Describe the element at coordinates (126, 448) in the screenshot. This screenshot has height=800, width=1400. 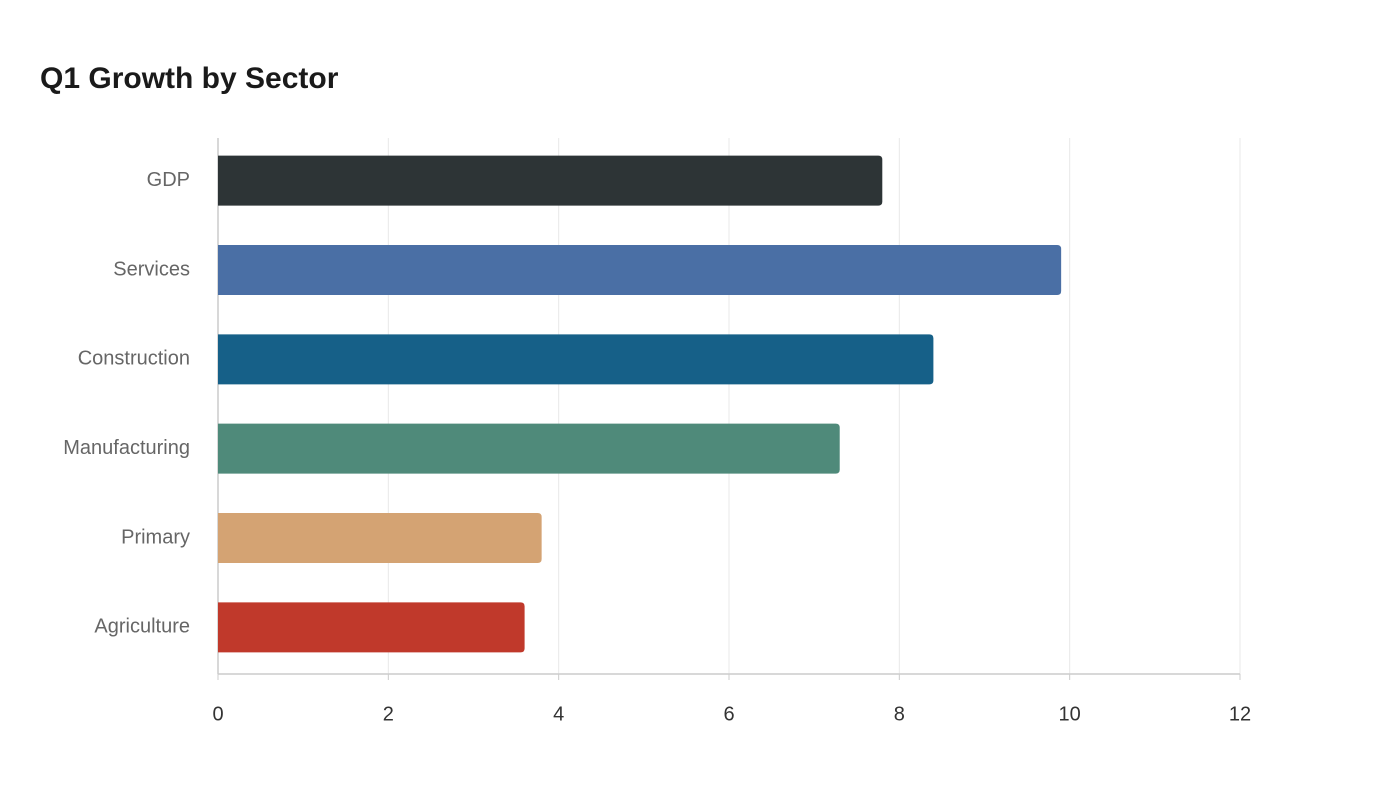
I see `y-tick-label: Manufacturing` at that location.